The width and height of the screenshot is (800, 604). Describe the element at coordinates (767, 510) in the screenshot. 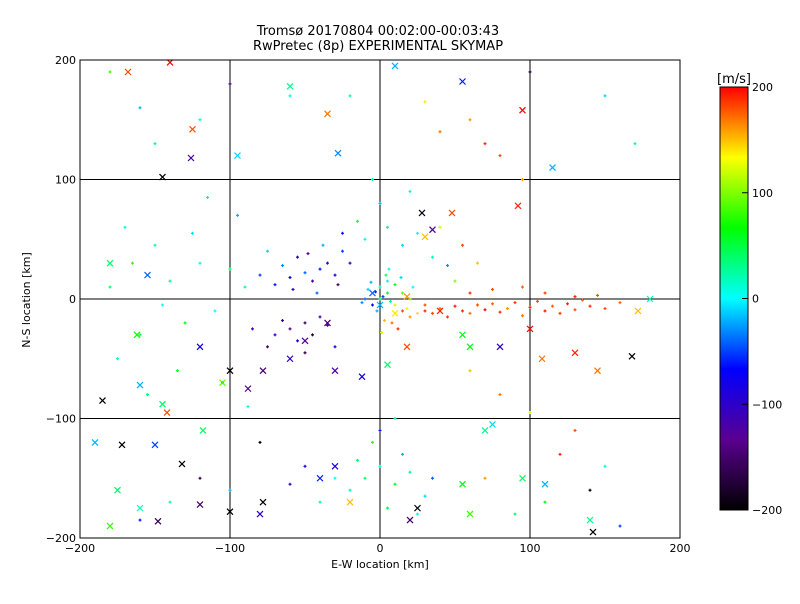

I see `colorbar-tick-label: −200` at that location.